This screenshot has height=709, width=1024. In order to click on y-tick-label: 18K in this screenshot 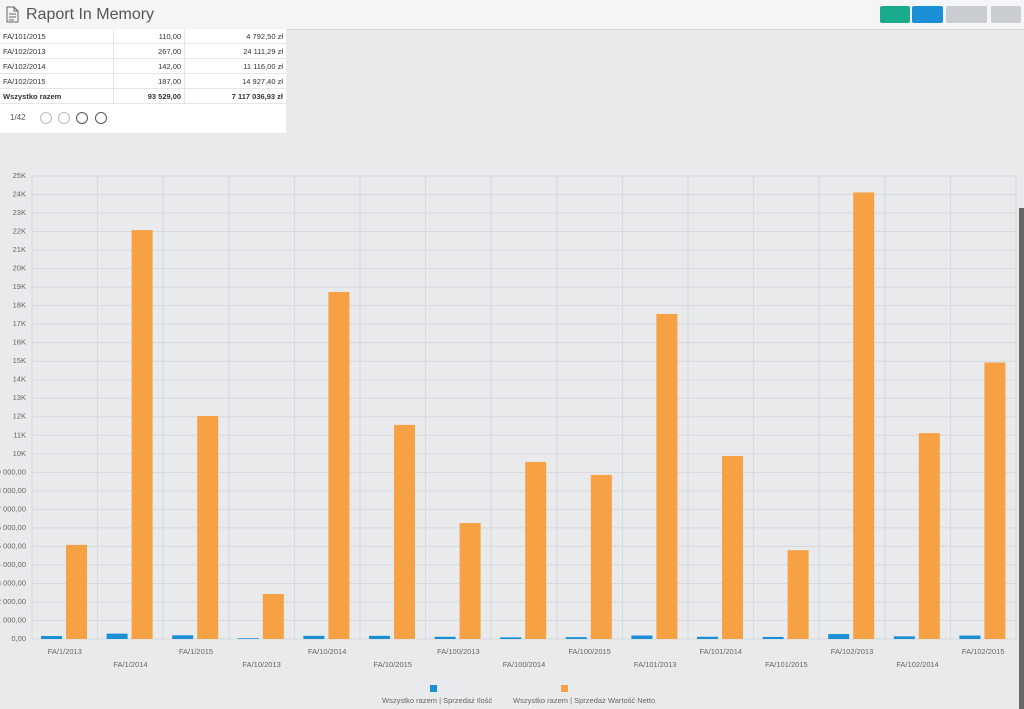, I will do `click(19, 305)`.